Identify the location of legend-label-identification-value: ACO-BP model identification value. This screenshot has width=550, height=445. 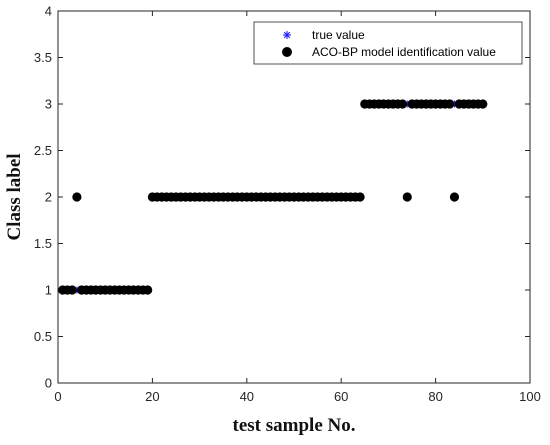
(404, 52).